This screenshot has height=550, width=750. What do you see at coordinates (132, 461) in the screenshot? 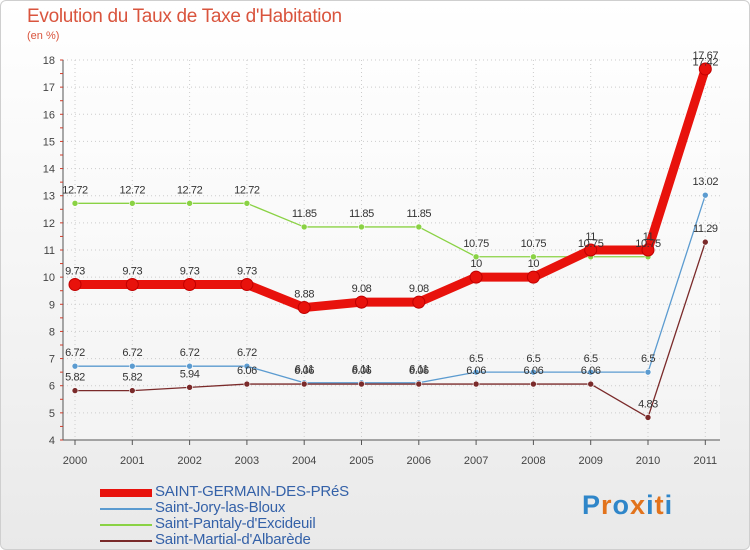
I see `x-tick-label: 2001` at bounding box center [132, 461].